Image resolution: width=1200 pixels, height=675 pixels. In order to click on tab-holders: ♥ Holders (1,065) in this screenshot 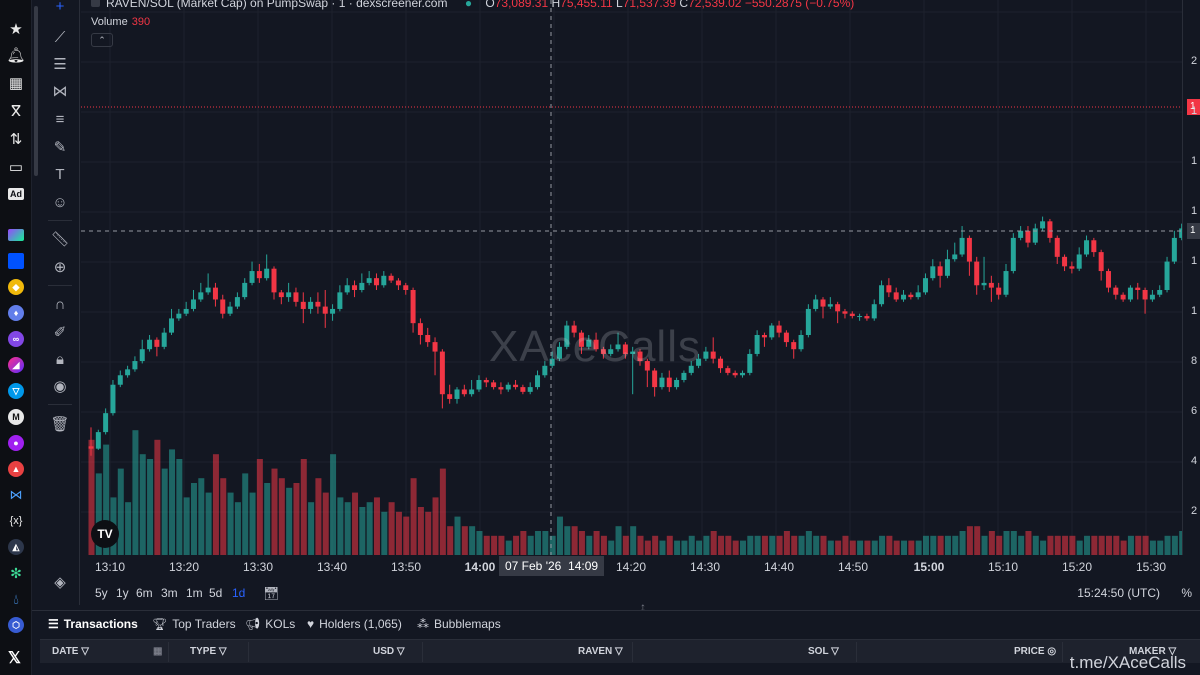, I will do `click(354, 624)`.